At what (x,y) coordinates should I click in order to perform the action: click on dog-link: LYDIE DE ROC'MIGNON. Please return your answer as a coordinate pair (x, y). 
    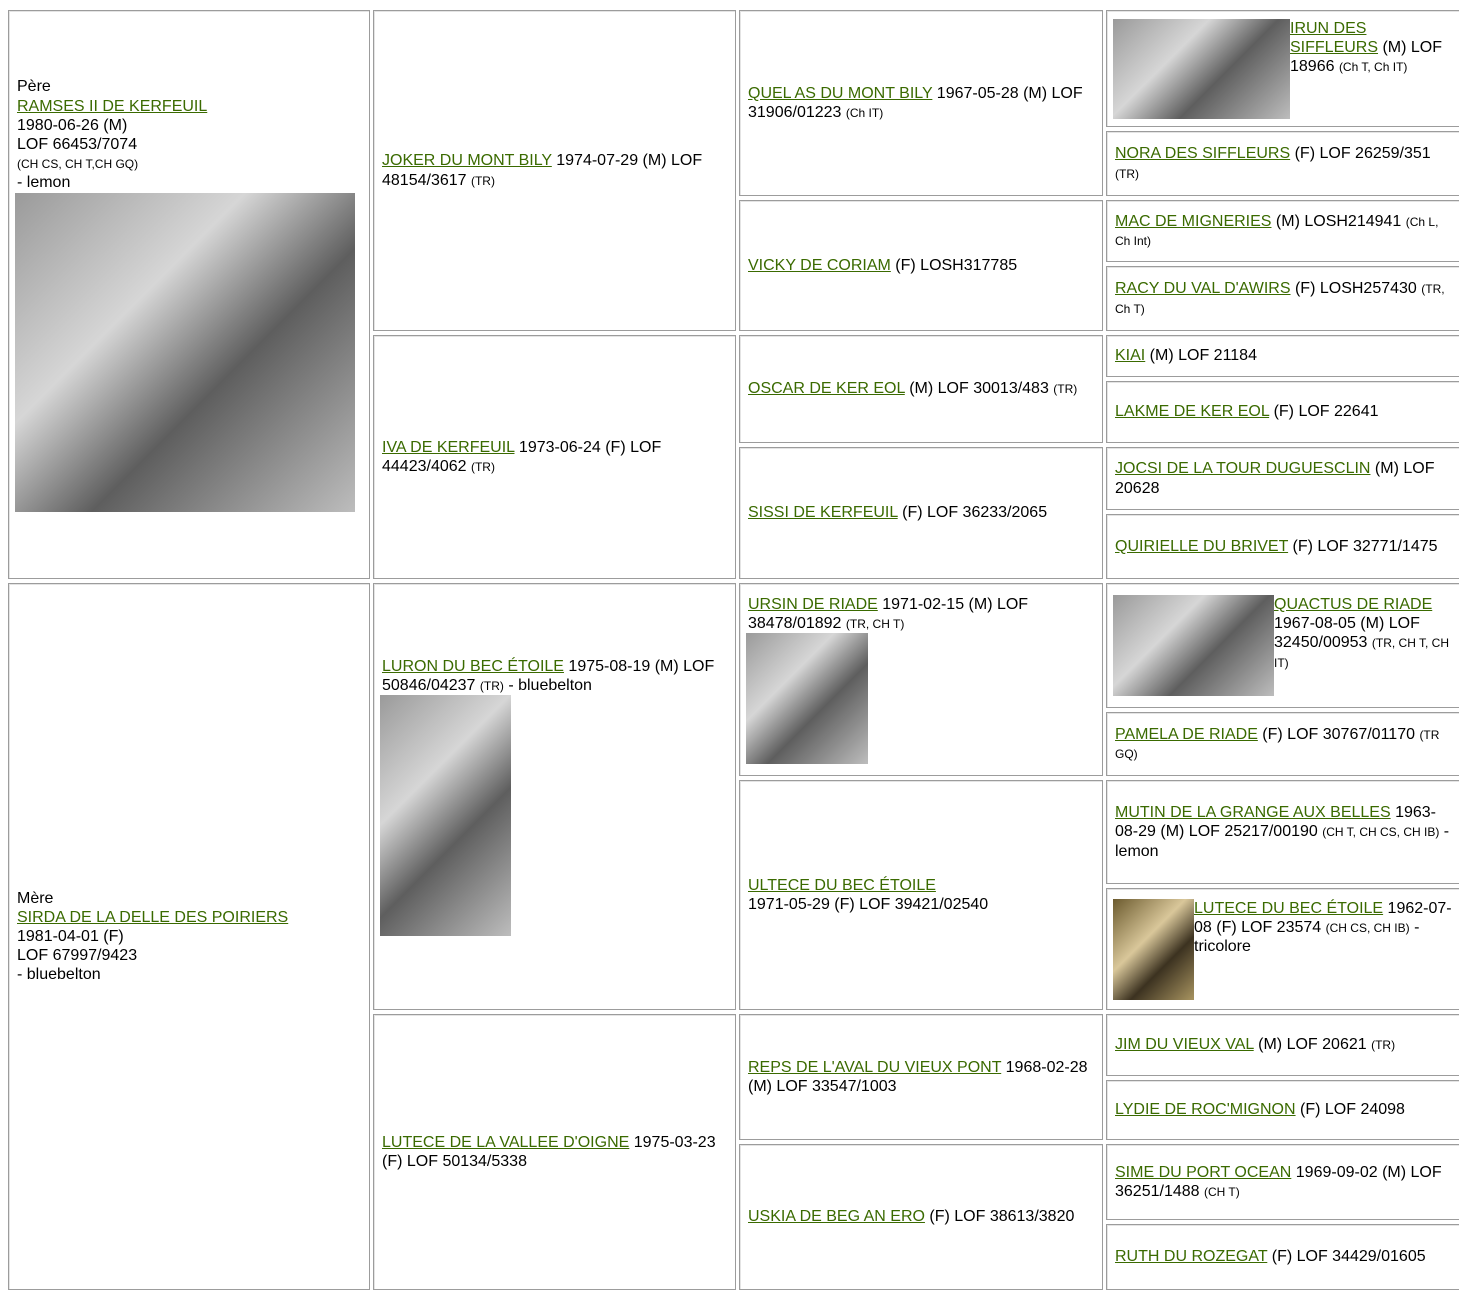
    Looking at the image, I should click on (1205, 1110).